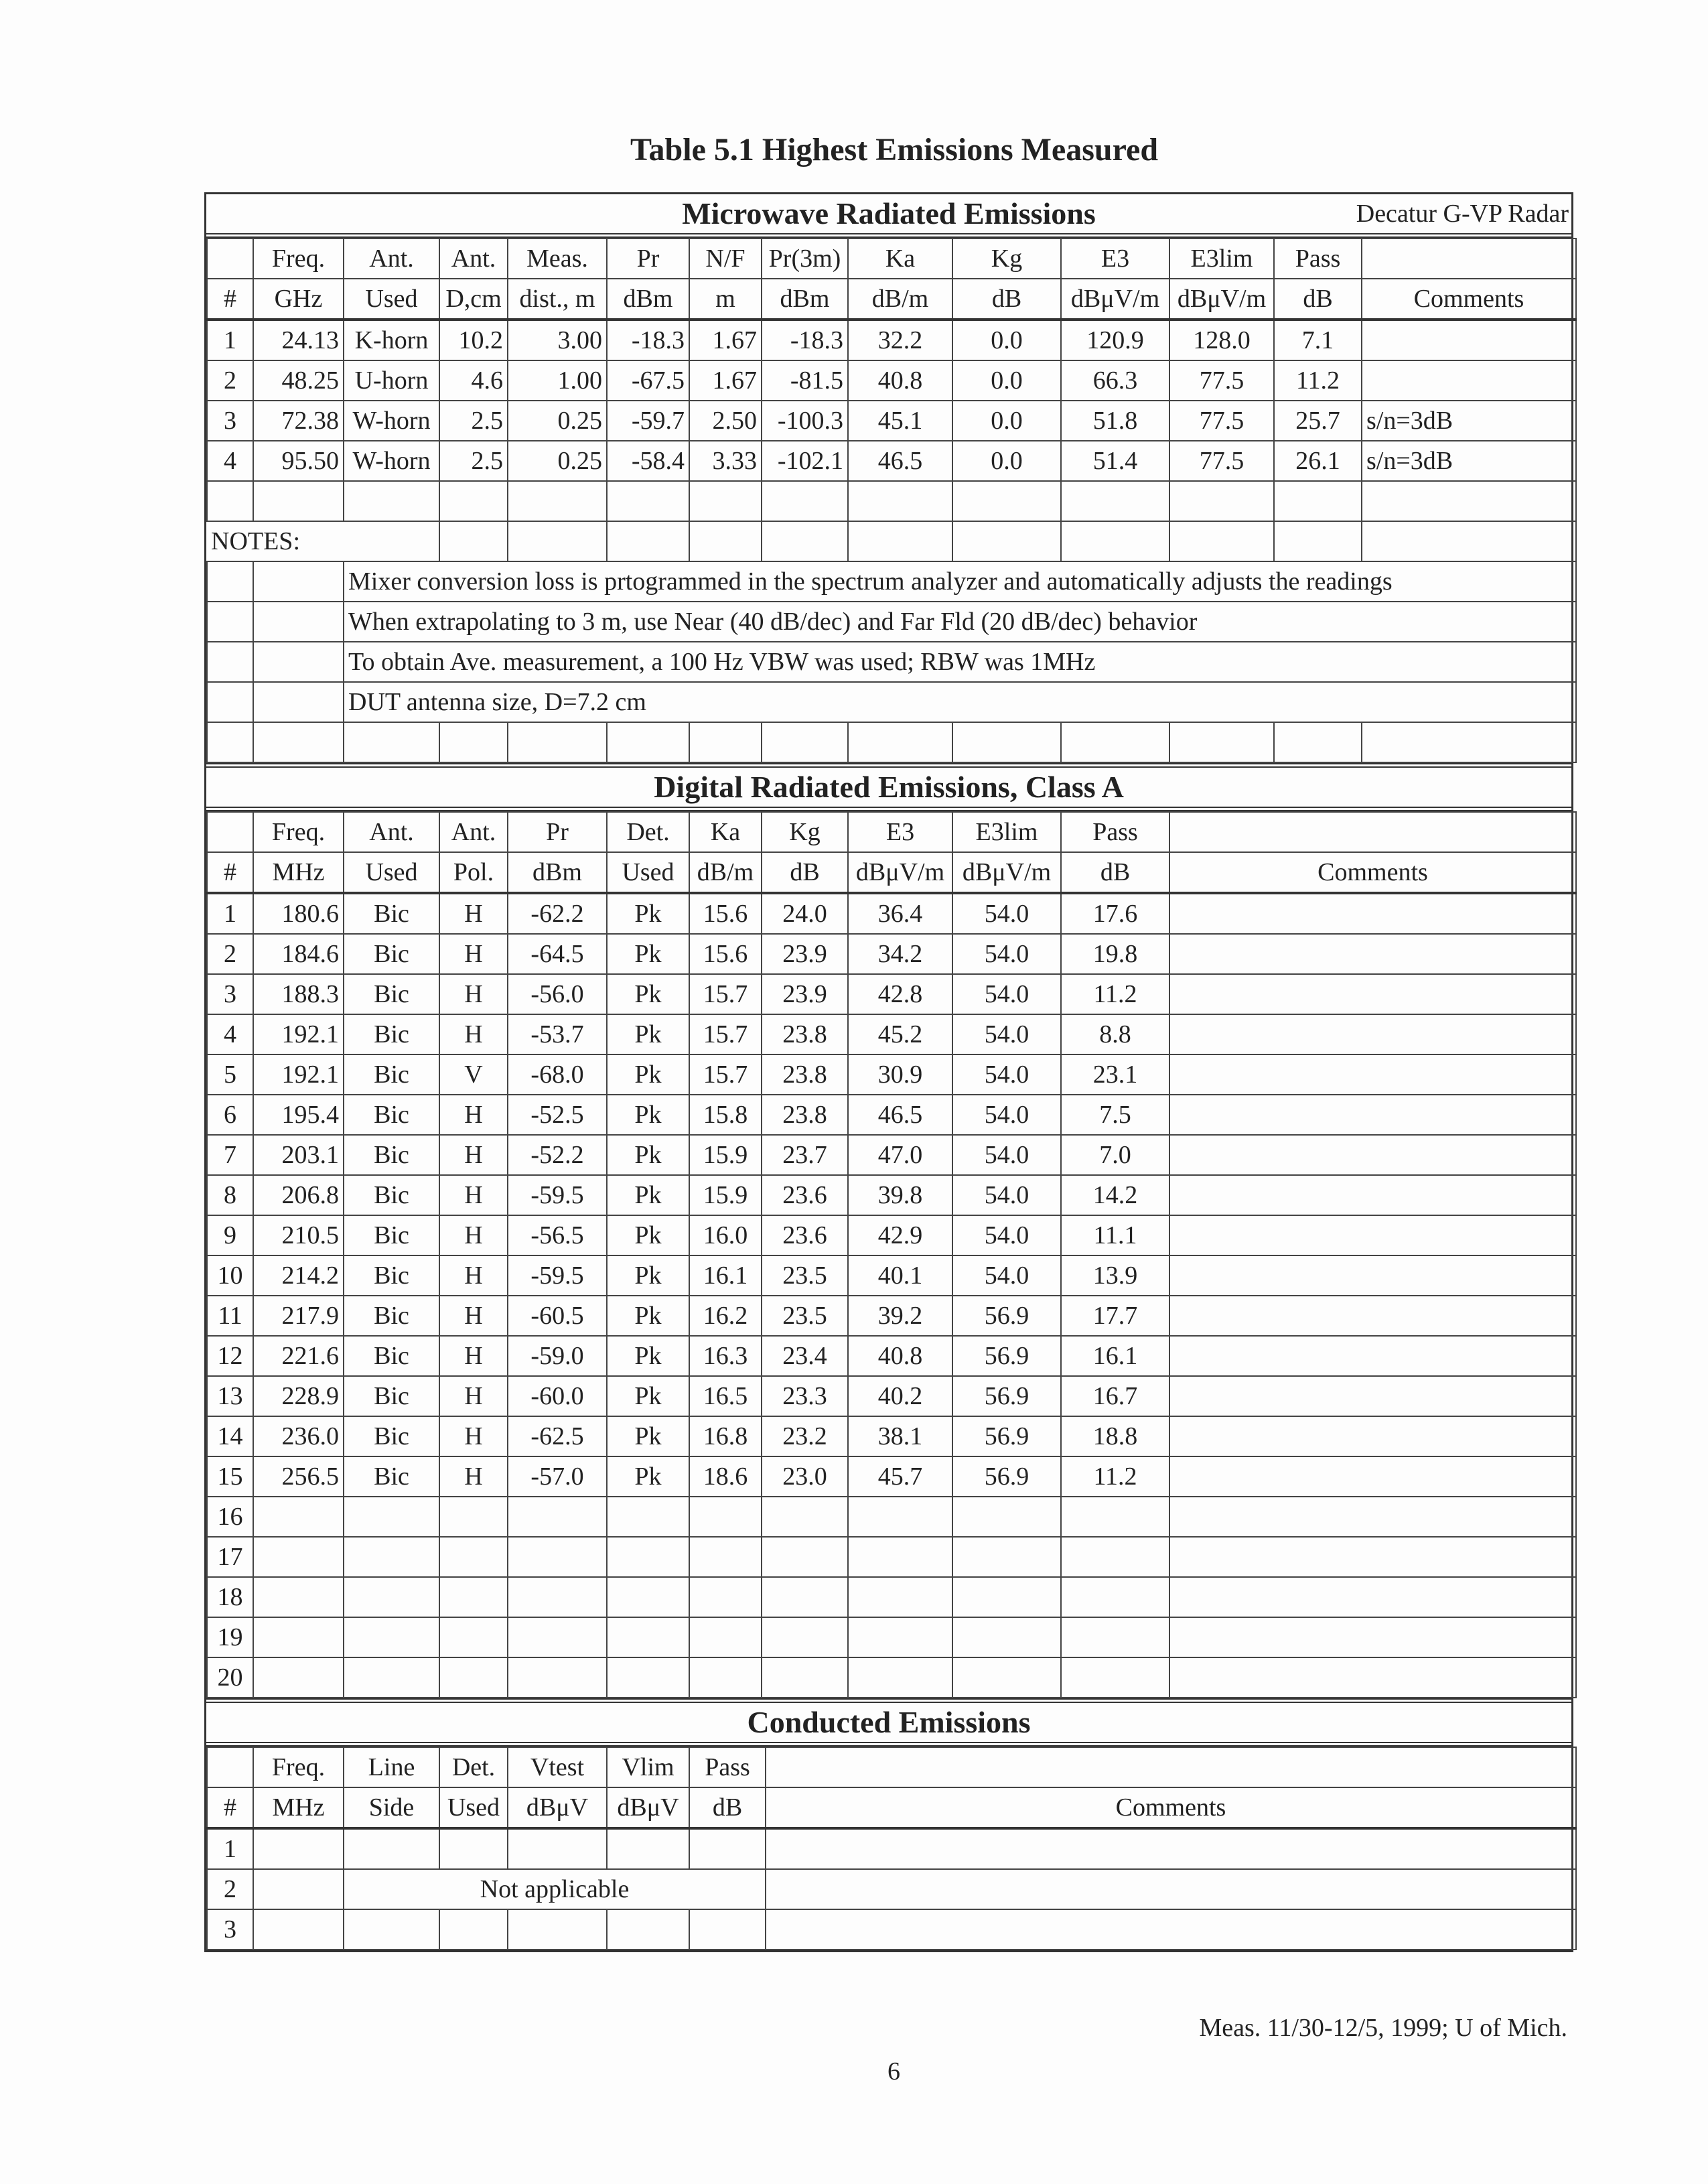 Image resolution: width=1708 pixels, height=2184 pixels. What do you see at coordinates (230, 1768) in the screenshot?
I see `column-header` at bounding box center [230, 1768].